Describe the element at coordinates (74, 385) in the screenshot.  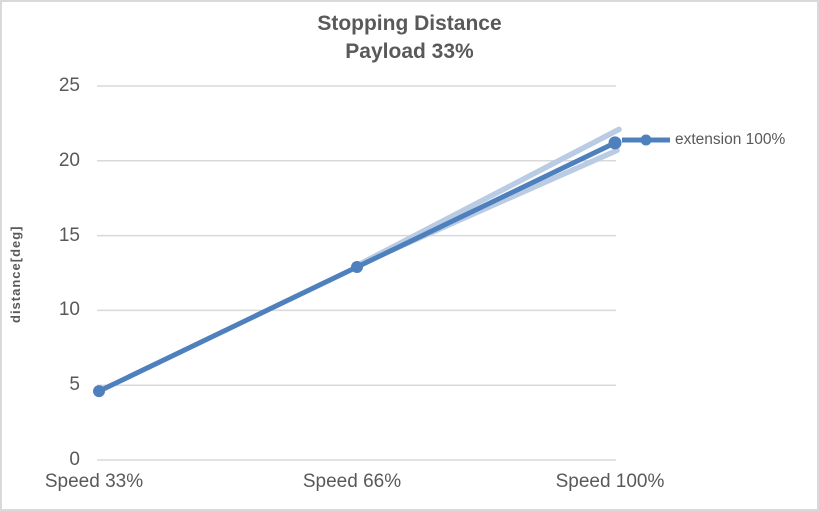
I see `y-tick-label-5: 5` at that location.